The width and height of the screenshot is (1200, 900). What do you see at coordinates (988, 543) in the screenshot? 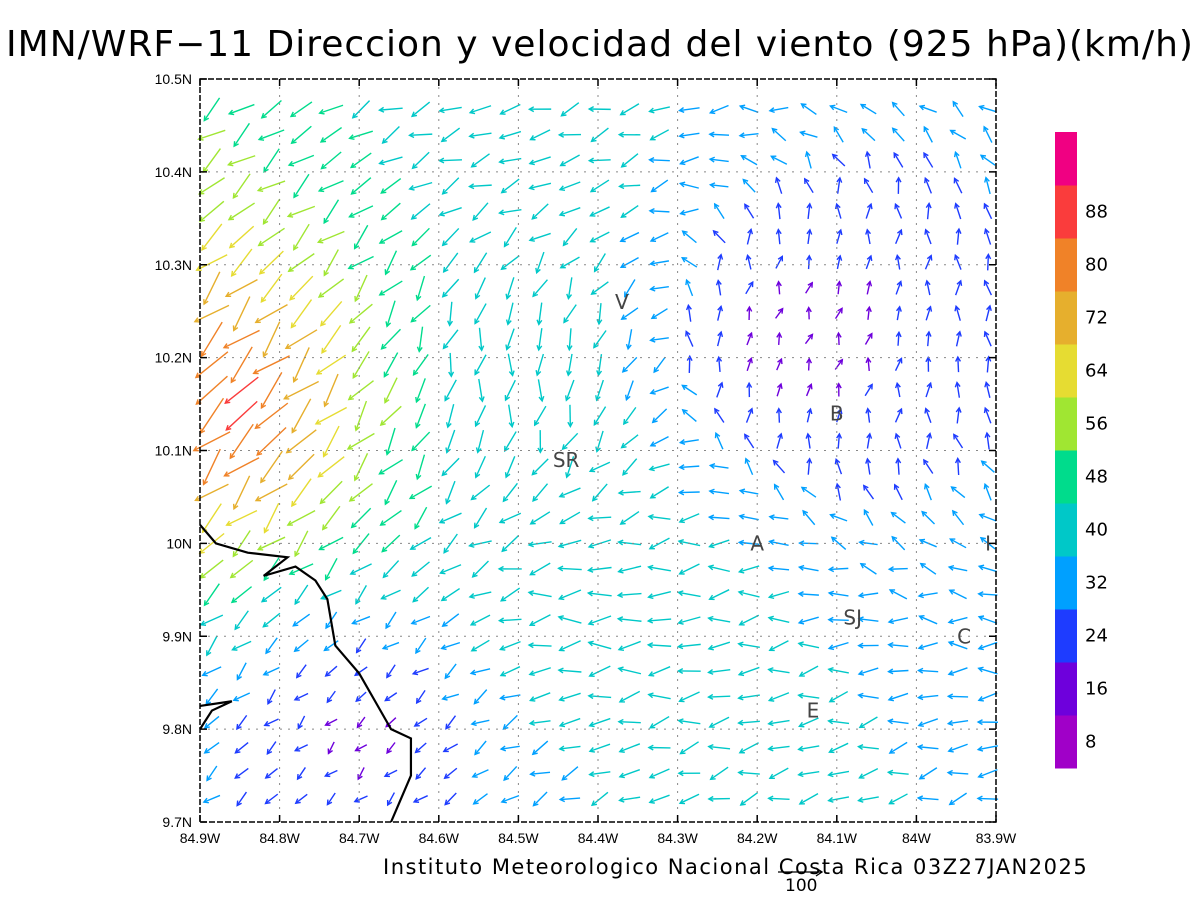
I see `place-label-i: I` at bounding box center [988, 543].